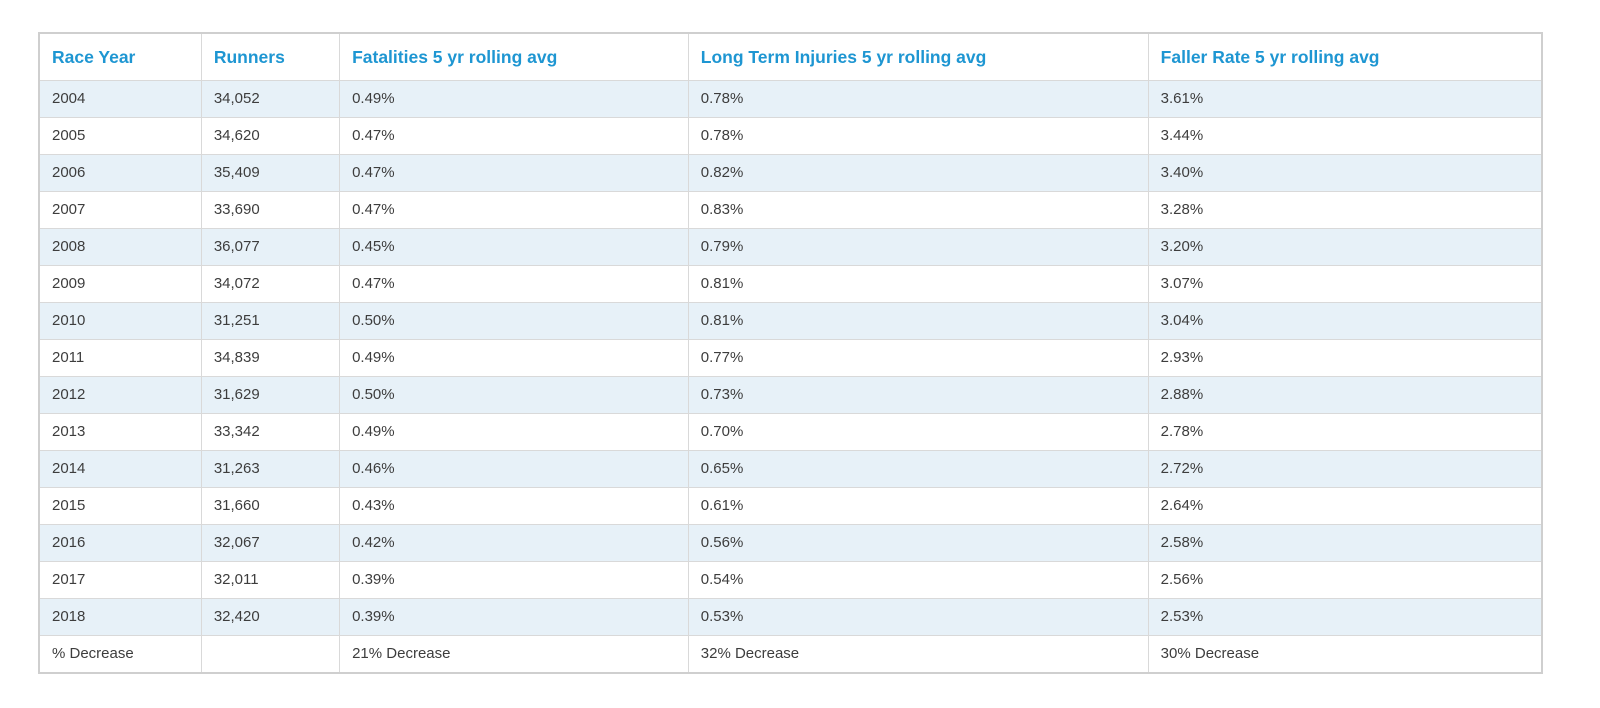 The image size is (1600, 708). Describe the element at coordinates (120, 432) in the screenshot. I see `cell-race-year: 2013` at that location.